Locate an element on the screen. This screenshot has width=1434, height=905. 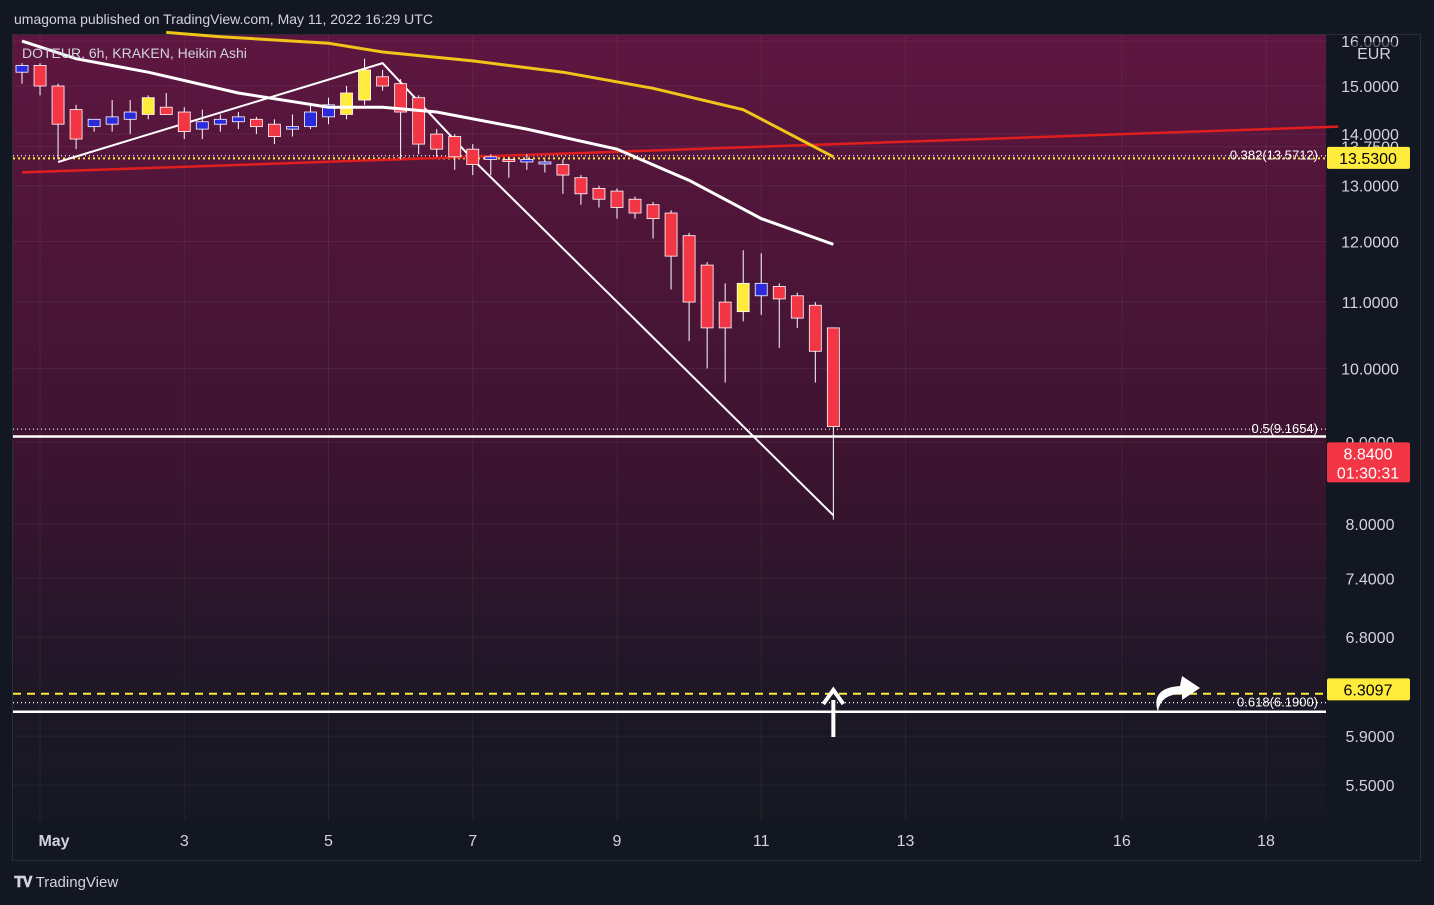
y-tick-label: 10.0000 is located at coordinates (1370, 369).